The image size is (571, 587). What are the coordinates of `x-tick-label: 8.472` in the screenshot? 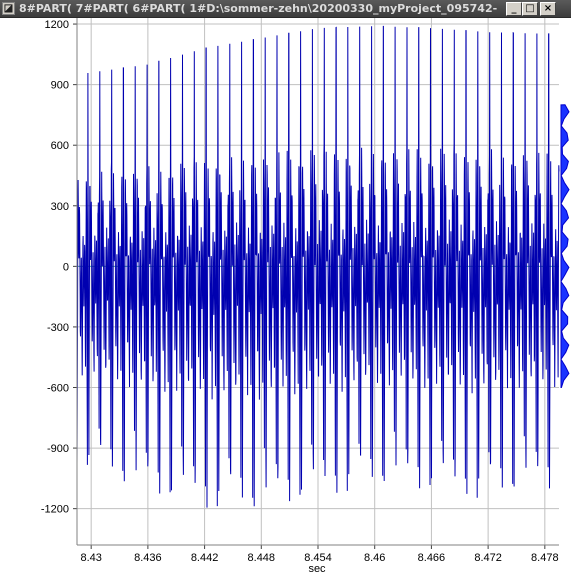 It's located at (488, 558).